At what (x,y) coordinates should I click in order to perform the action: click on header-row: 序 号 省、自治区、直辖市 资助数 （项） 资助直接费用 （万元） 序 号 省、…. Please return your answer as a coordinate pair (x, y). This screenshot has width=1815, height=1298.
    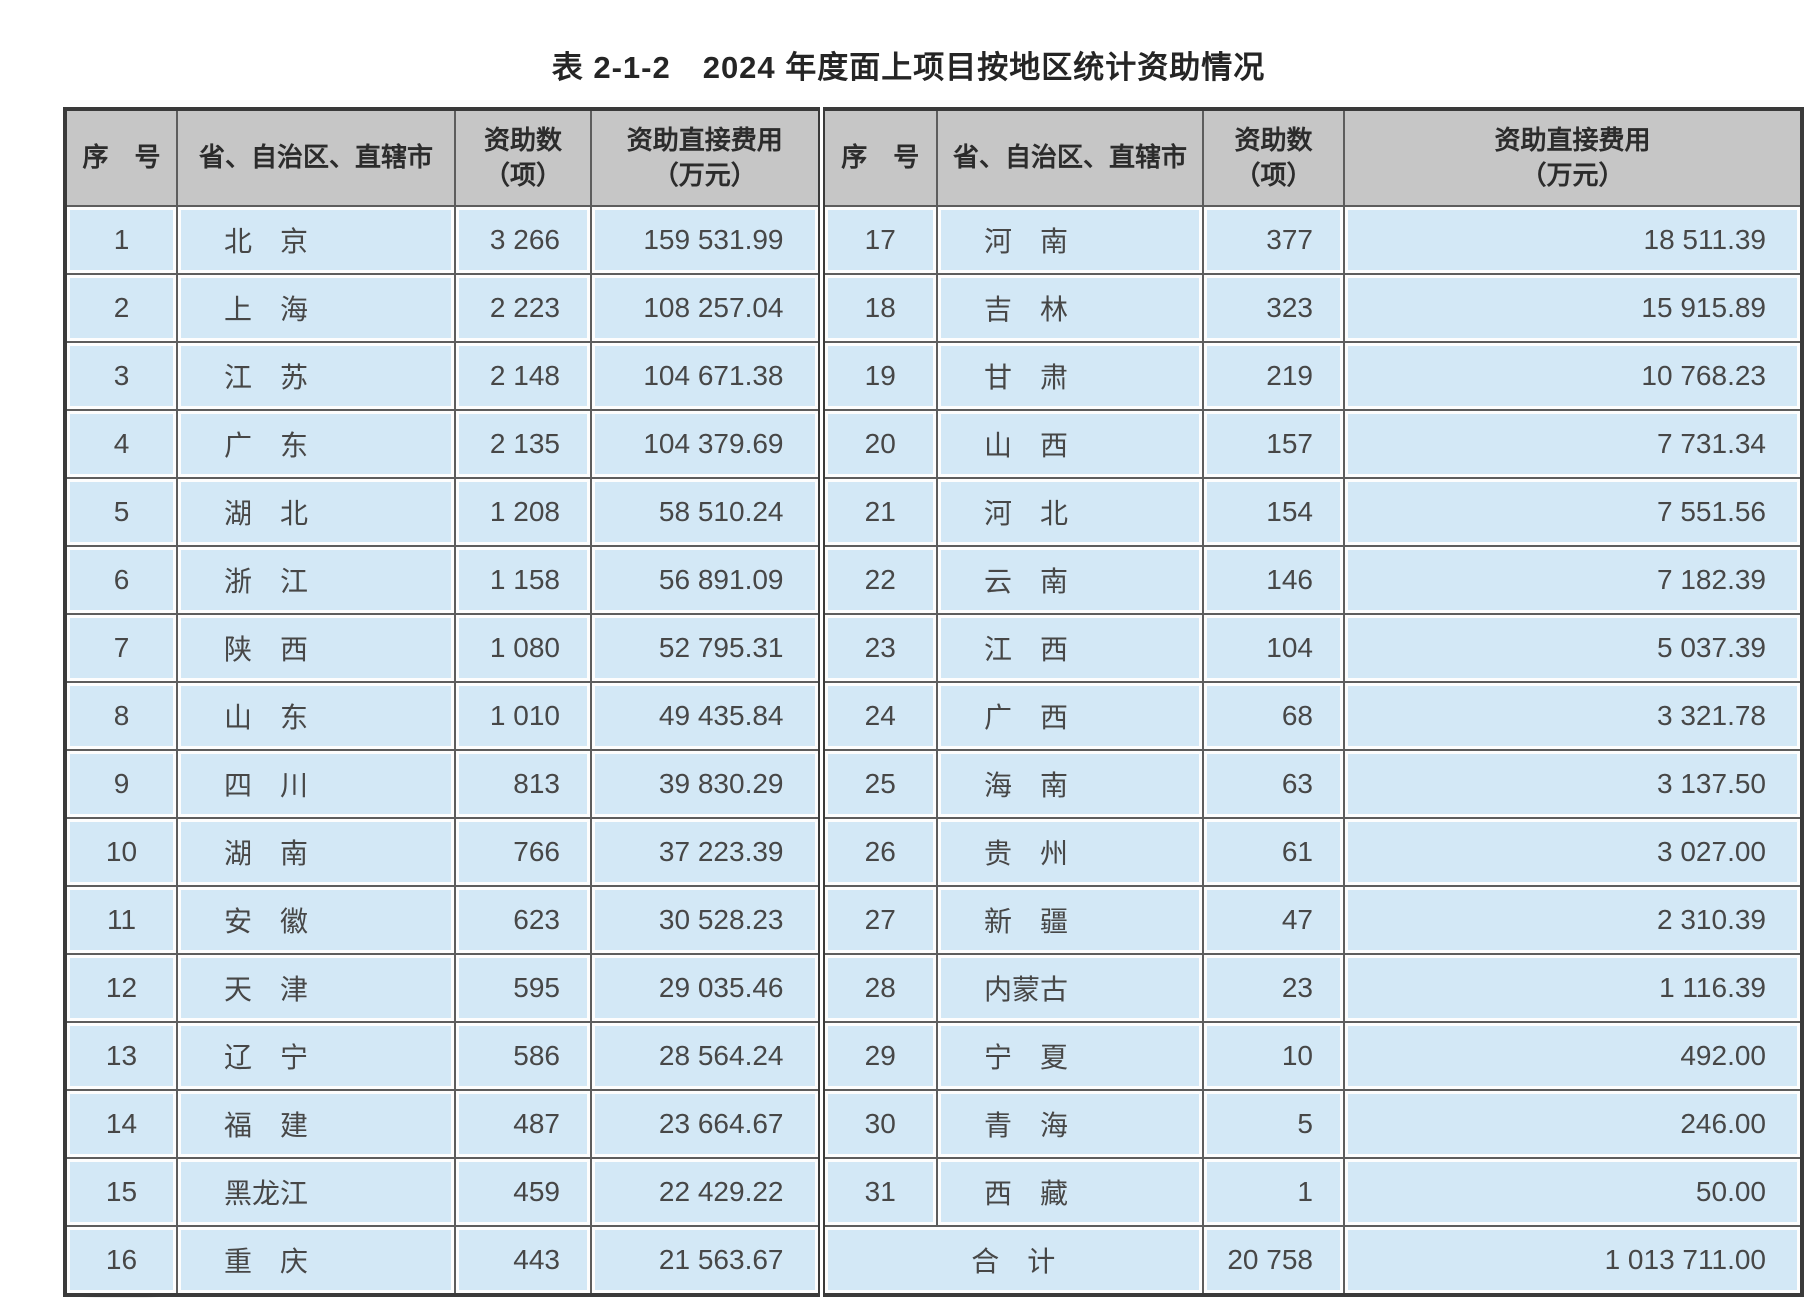
    Looking at the image, I should click on (933, 157).